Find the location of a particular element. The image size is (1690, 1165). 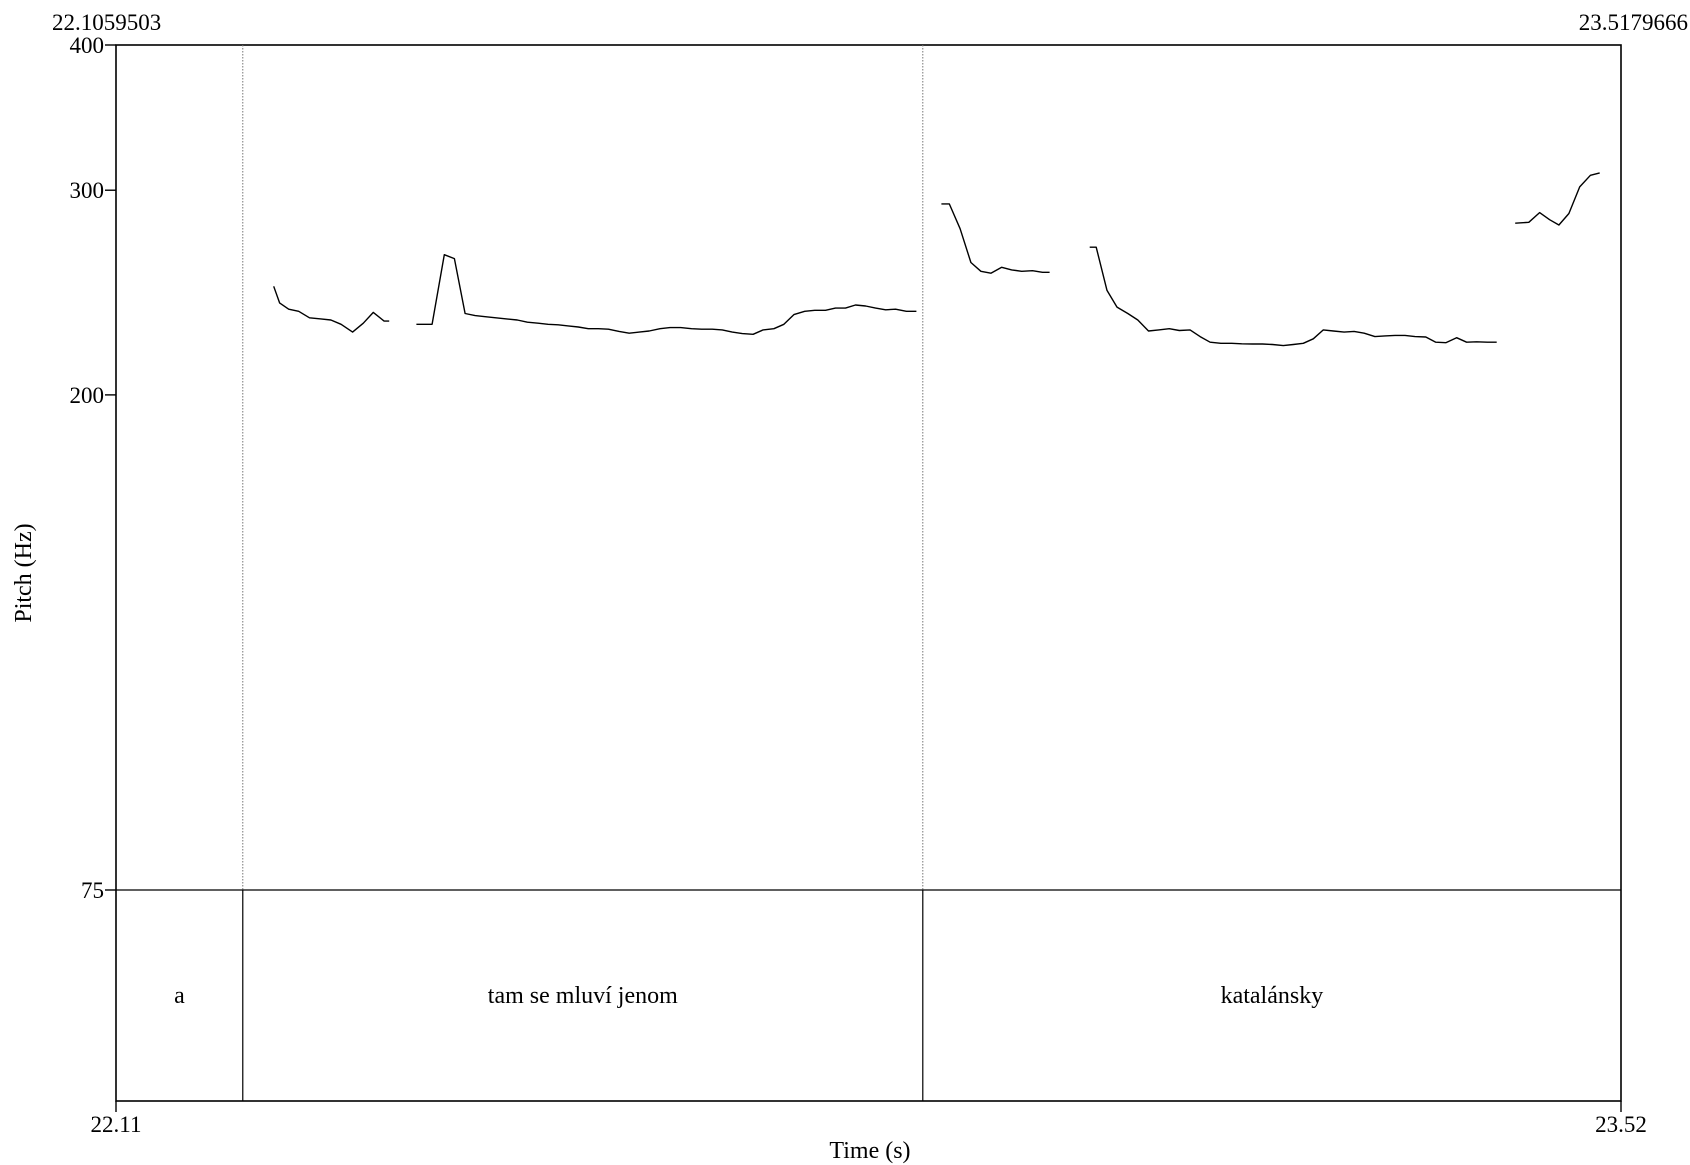

interval-label: tam se mluví jenom is located at coordinates (583, 996).